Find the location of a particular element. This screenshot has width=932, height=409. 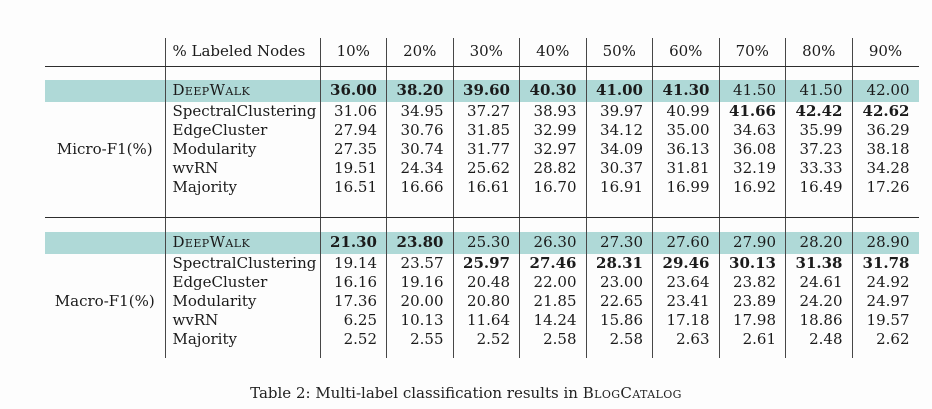

value-cell: 25.97 is located at coordinates (486, 263).